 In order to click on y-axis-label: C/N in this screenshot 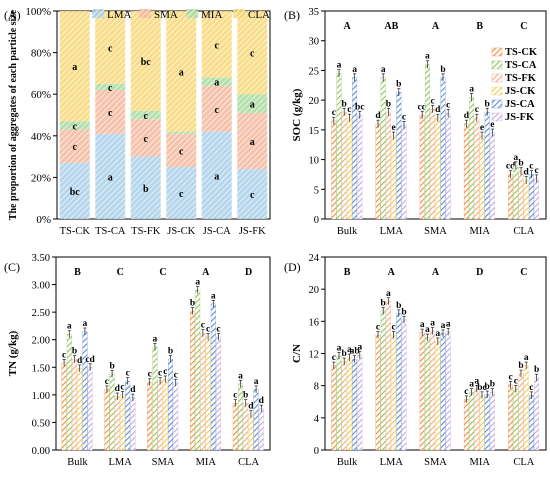, I will do `click(297, 353)`.